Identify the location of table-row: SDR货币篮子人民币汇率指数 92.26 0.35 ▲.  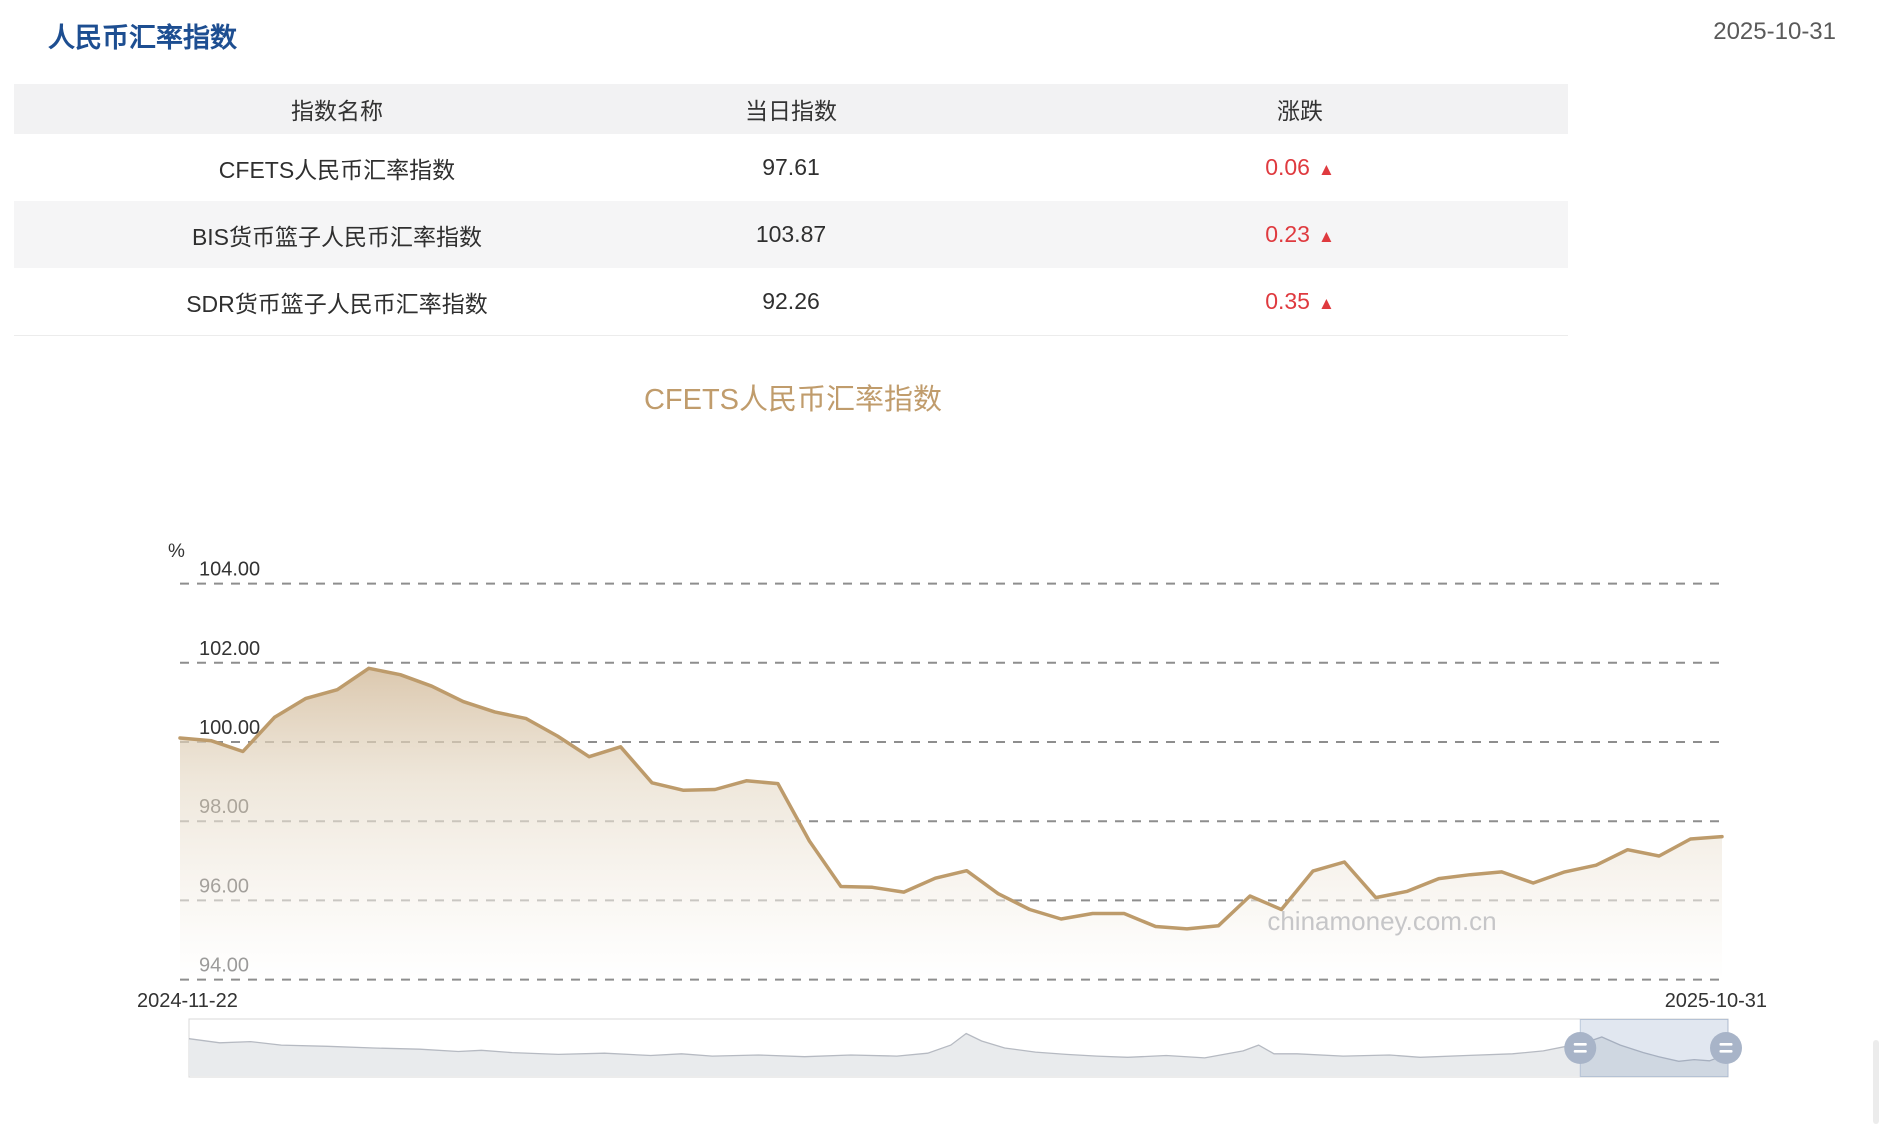
(791, 301).